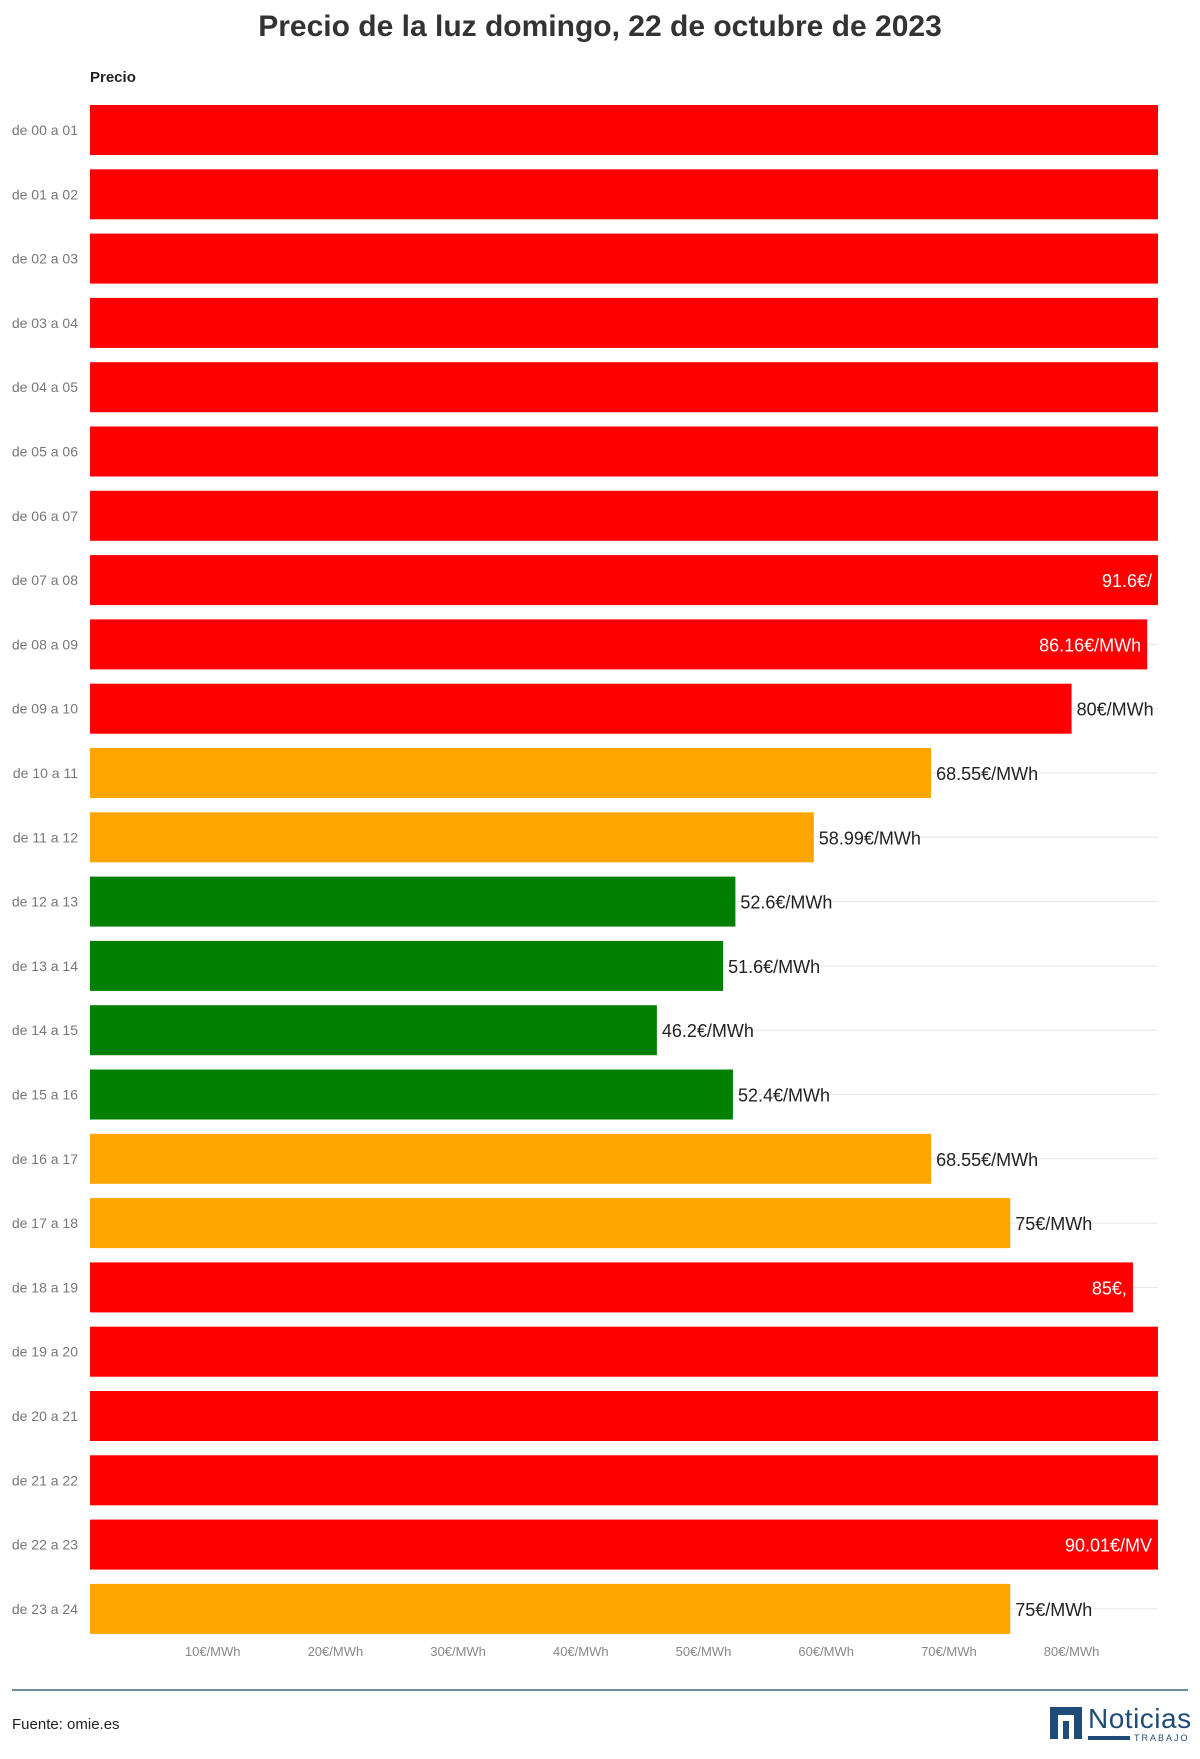  What do you see at coordinates (45, 1352) in the screenshot?
I see `category-label: de 19 a 20` at bounding box center [45, 1352].